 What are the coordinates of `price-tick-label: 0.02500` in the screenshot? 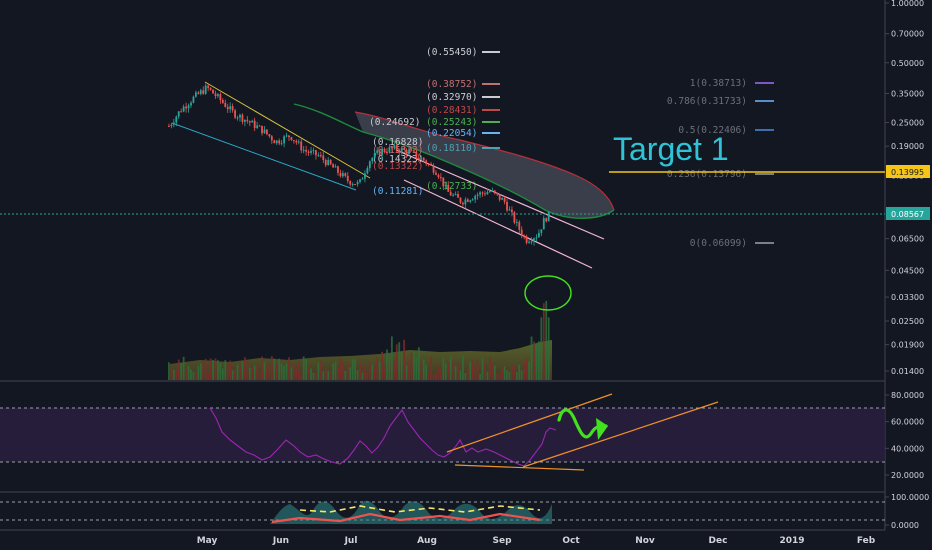 It's located at (907, 321).